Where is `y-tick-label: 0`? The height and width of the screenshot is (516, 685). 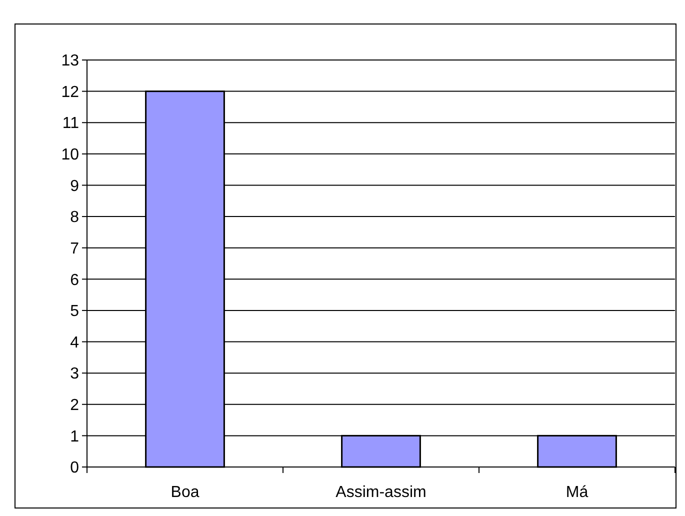 y-tick-label: 0 is located at coordinates (75, 468).